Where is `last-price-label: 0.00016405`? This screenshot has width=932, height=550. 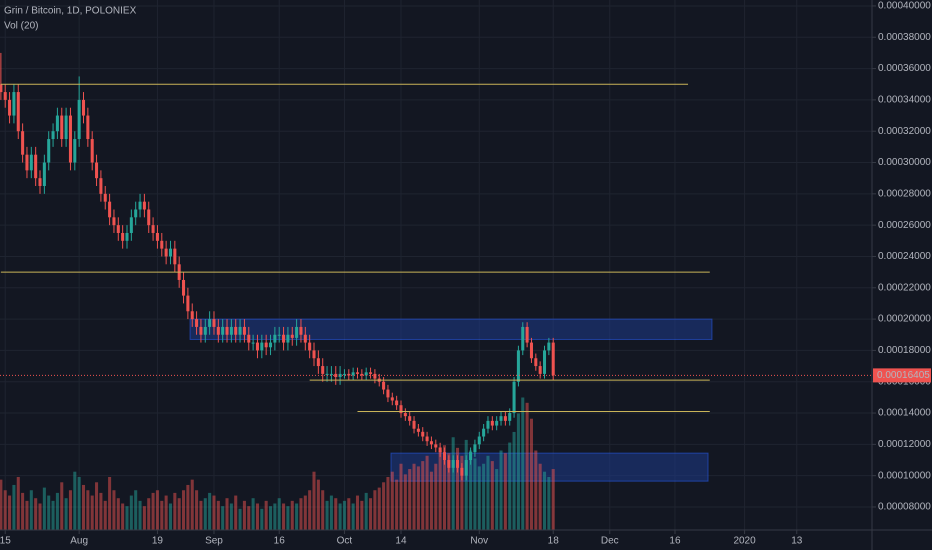
last-price-label: 0.00016405 is located at coordinates (903, 375).